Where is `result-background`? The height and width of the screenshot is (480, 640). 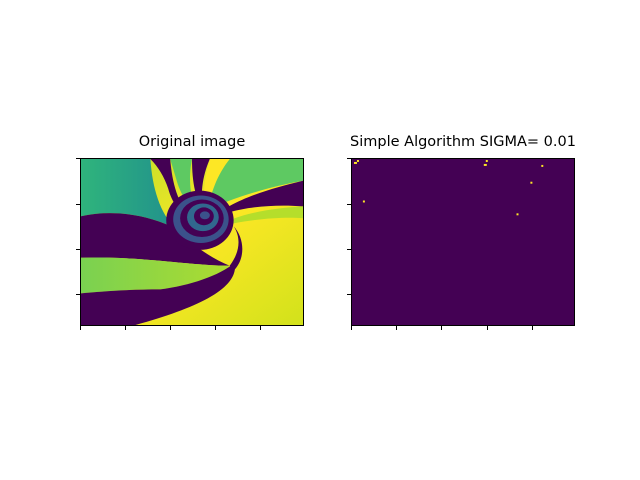 result-background is located at coordinates (463, 242).